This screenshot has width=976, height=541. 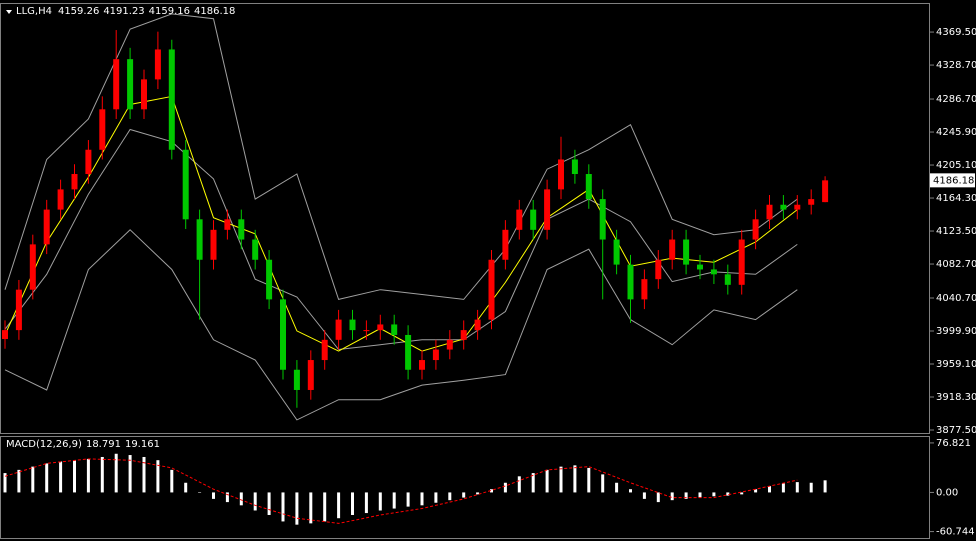 I want to click on menu-arrow, so click(x=9, y=12).